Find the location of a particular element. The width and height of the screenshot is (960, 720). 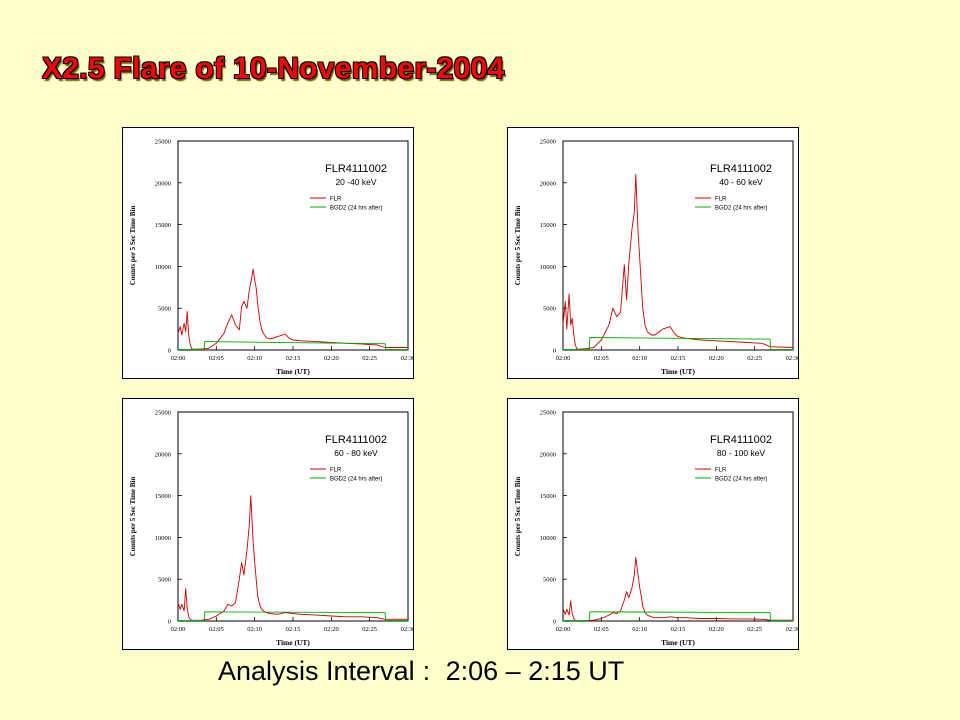

analysis-interval-caption: Analysis Interval: 2:06 – 2:15 UT is located at coordinates (425, 671).